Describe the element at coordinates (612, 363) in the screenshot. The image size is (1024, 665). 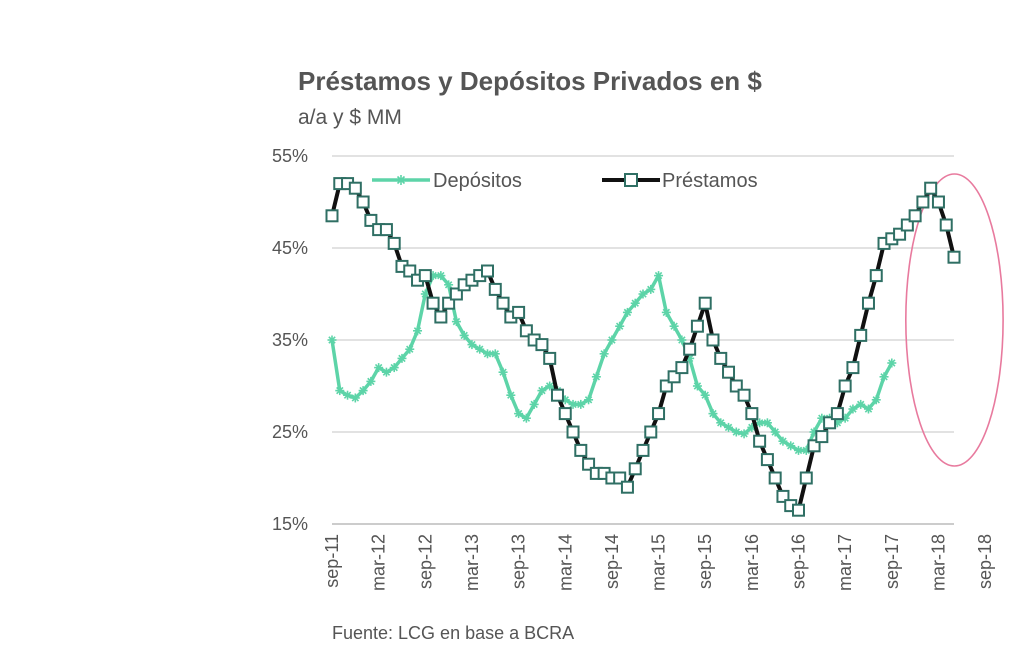
I see `series-line-depositos` at that location.